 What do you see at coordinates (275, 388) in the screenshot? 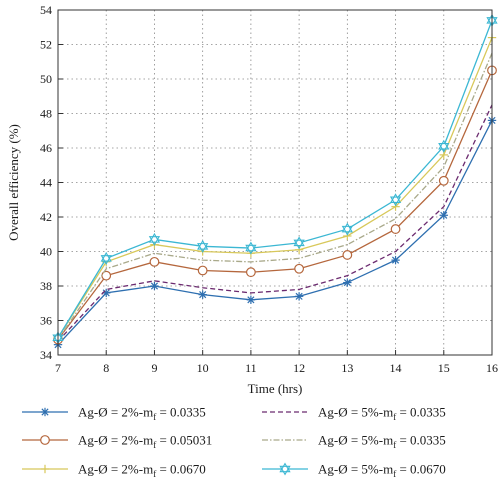
I see `x-axis-label: Time (hrs)` at bounding box center [275, 388].